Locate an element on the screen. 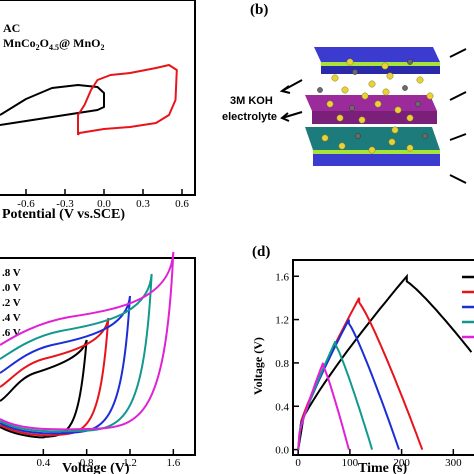  panel-d-ytick-label: 0.8 is located at coordinates (282, 364).